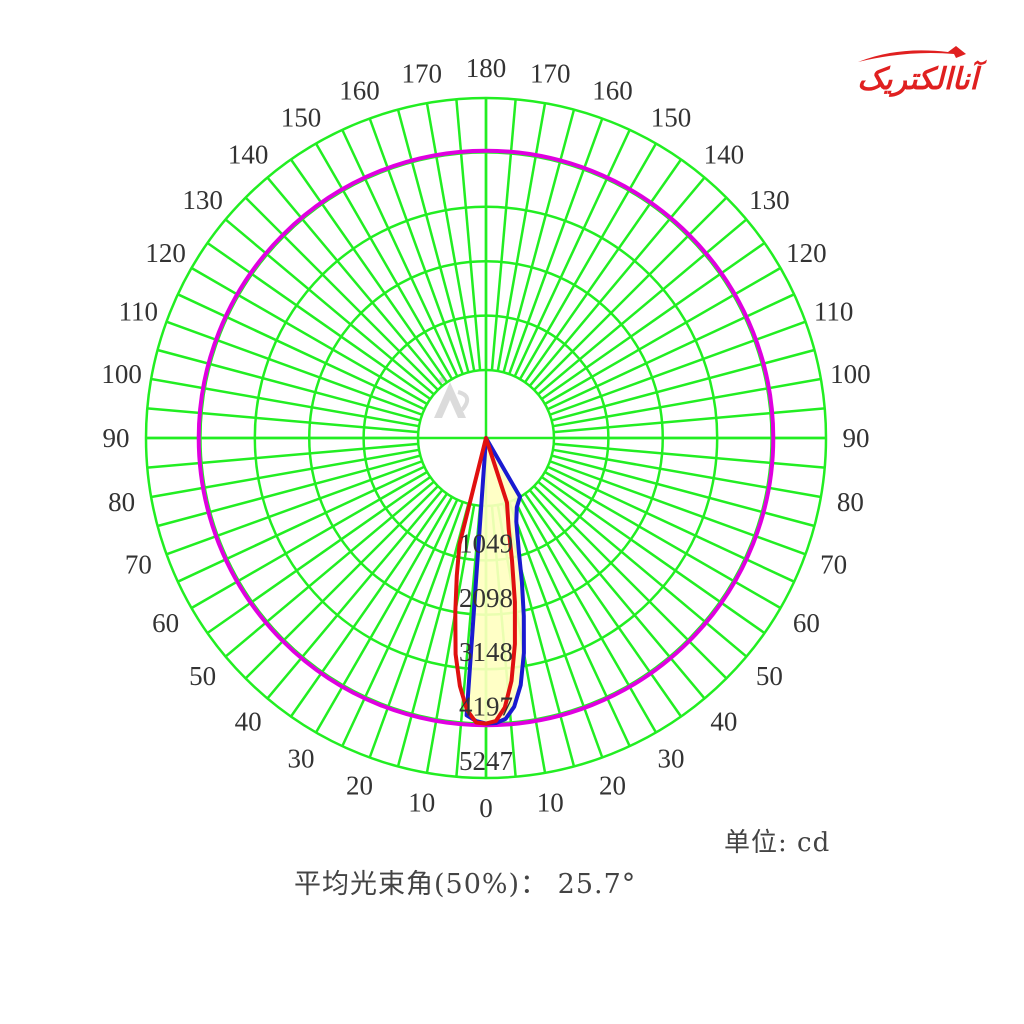 The height and width of the screenshot is (1024, 1024). What do you see at coordinates (917, 79) in the screenshot?
I see `brand-name: آناالکتریک` at bounding box center [917, 79].